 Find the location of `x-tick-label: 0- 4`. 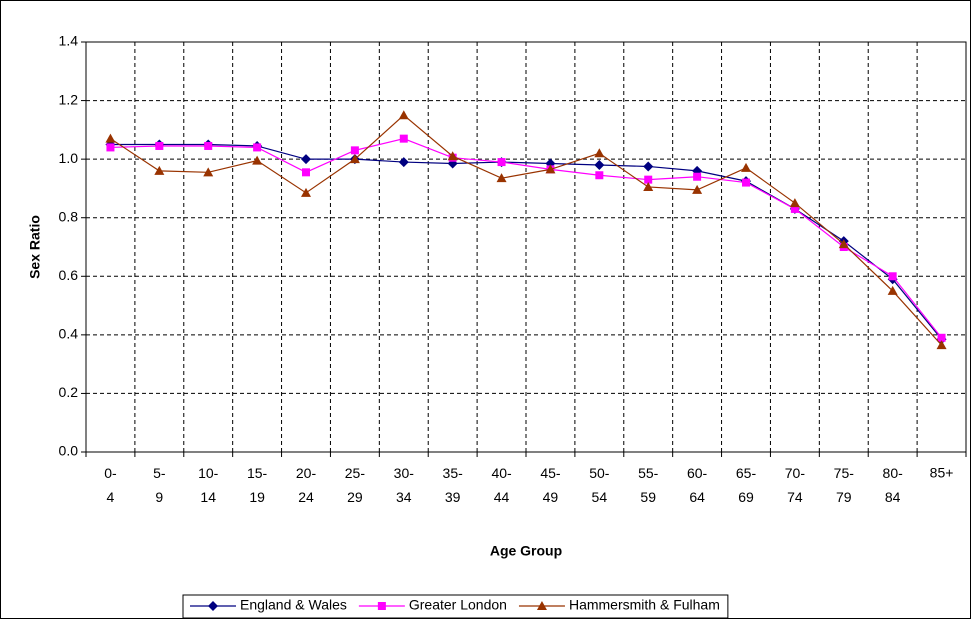

x-tick-label: 0- 4 is located at coordinates (110, 485).